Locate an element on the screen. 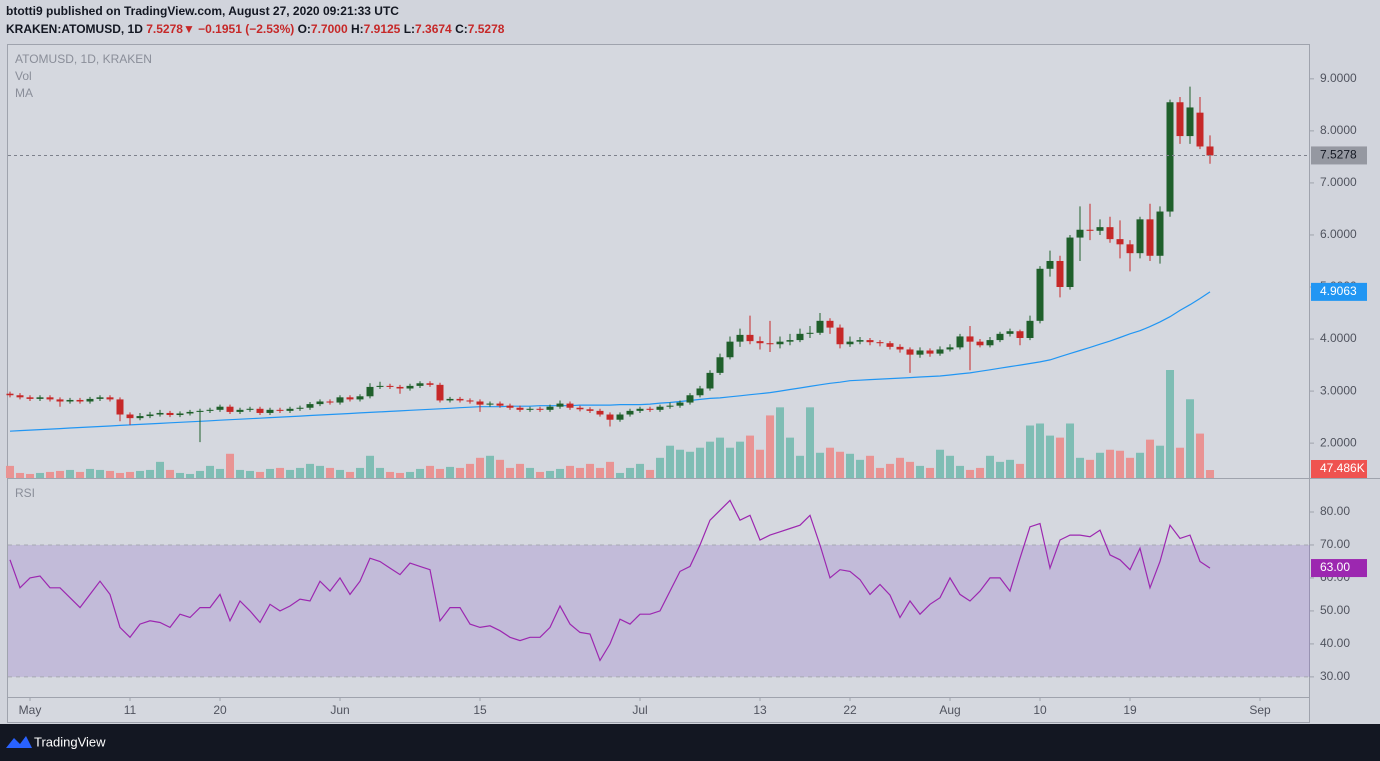 This screenshot has height=761, width=1380. y-tick-label: 7.0000 is located at coordinates (1338, 182).